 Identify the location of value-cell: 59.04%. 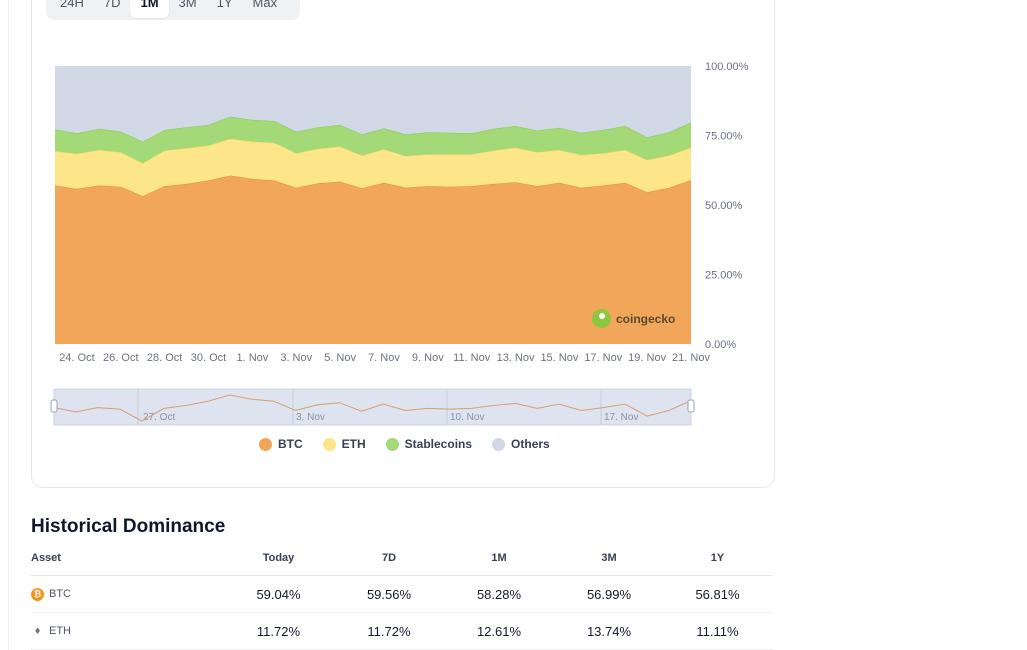
(278, 594).